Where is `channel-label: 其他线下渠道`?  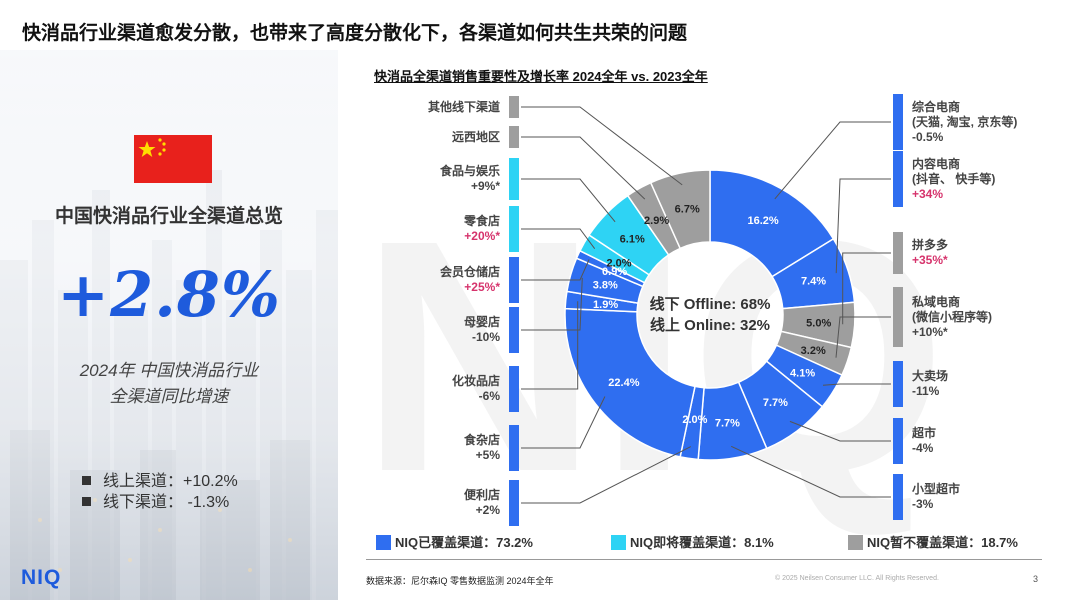
channel-label: 其他线下渠道 is located at coordinates (464, 107).